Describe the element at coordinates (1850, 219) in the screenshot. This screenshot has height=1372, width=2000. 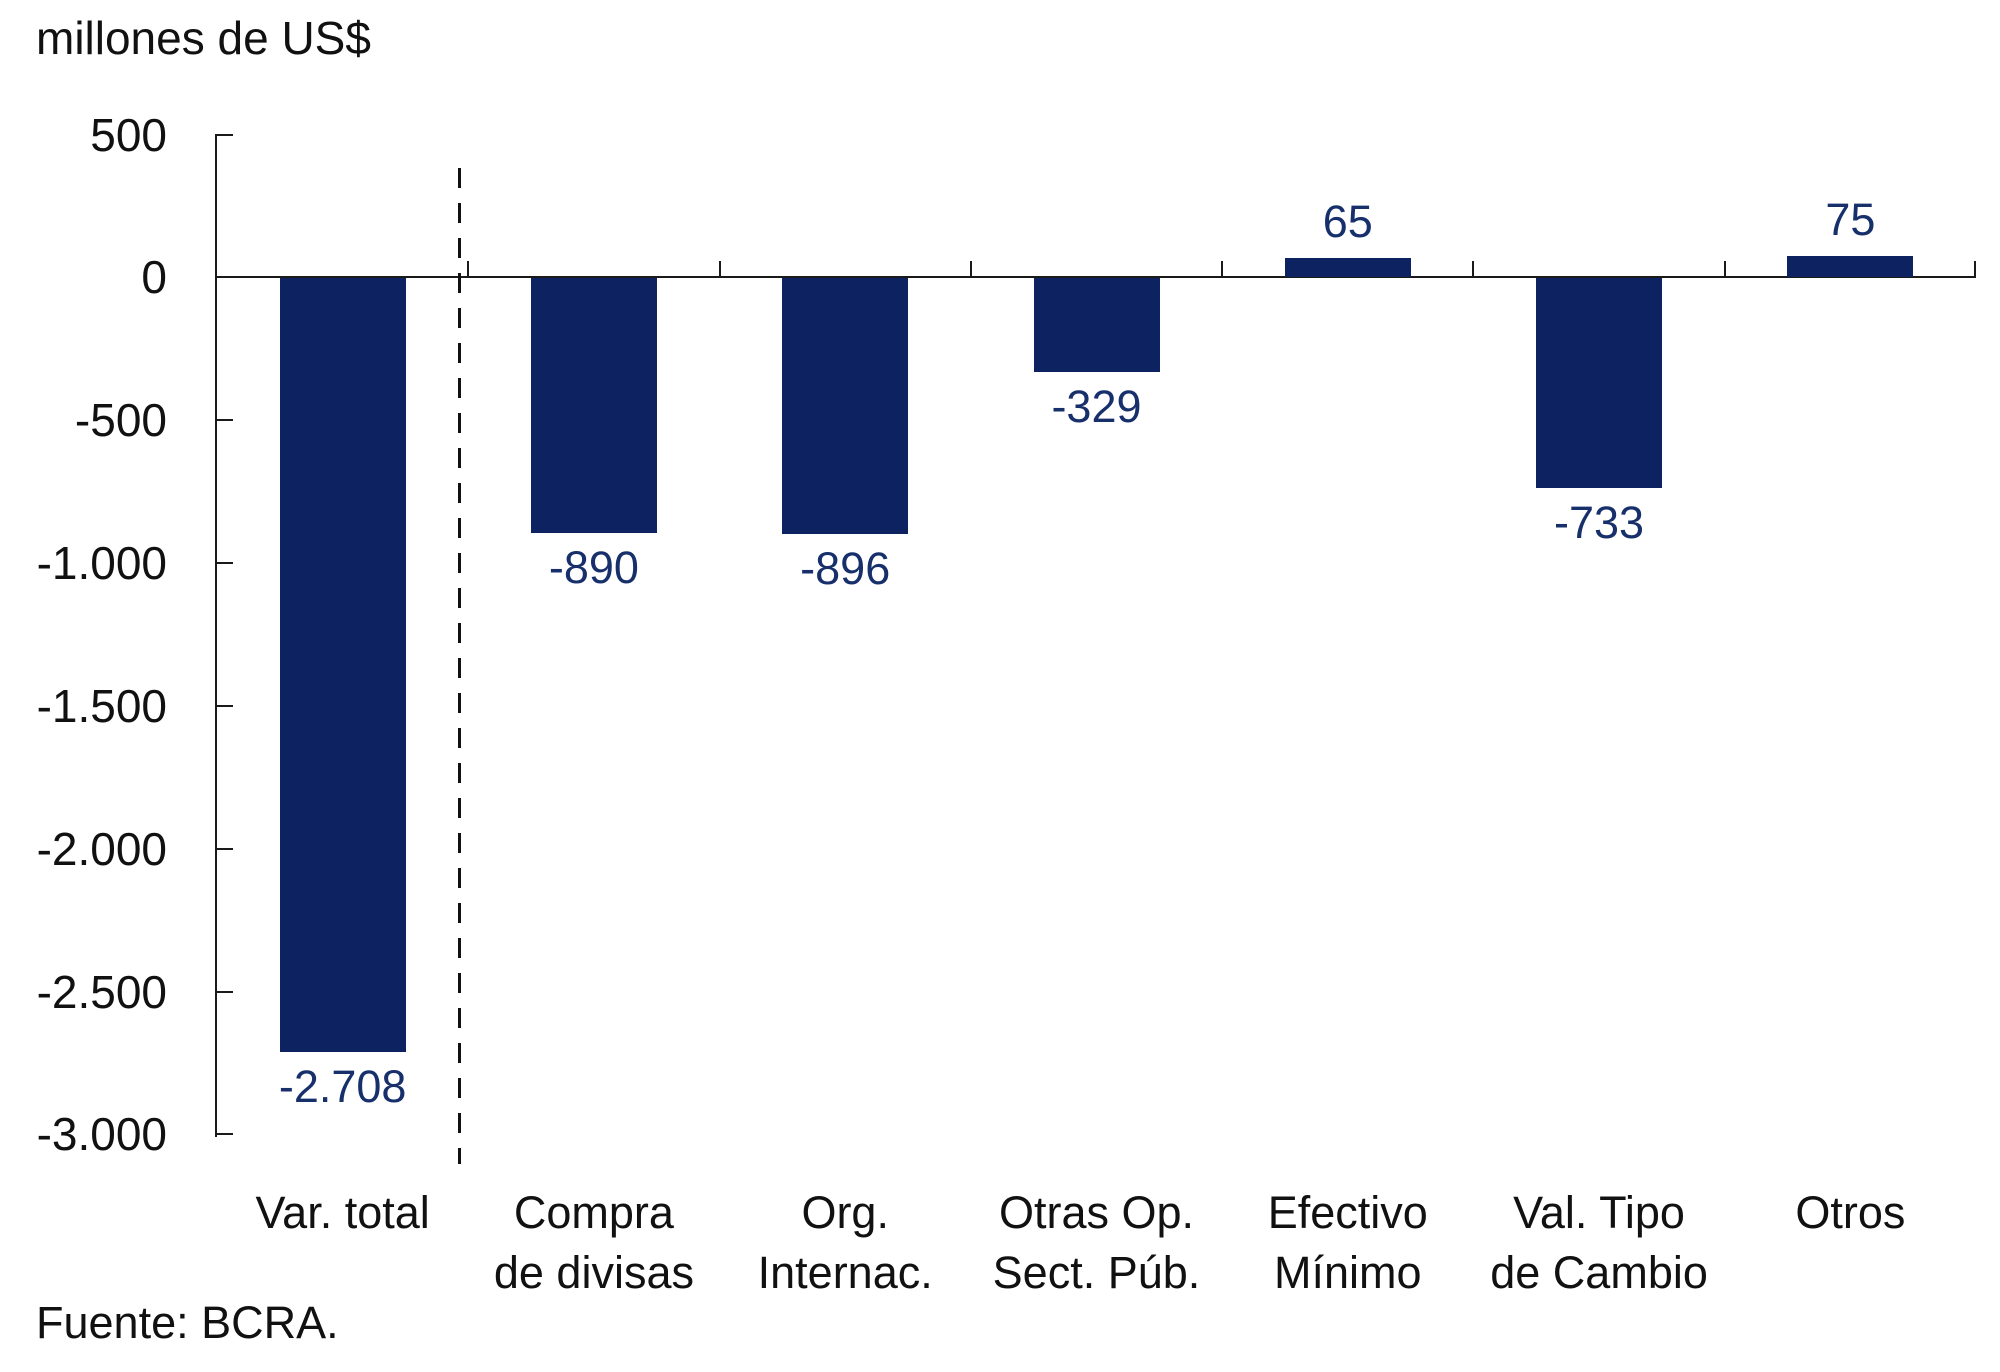
I see `bar-value-label: 75` at that location.